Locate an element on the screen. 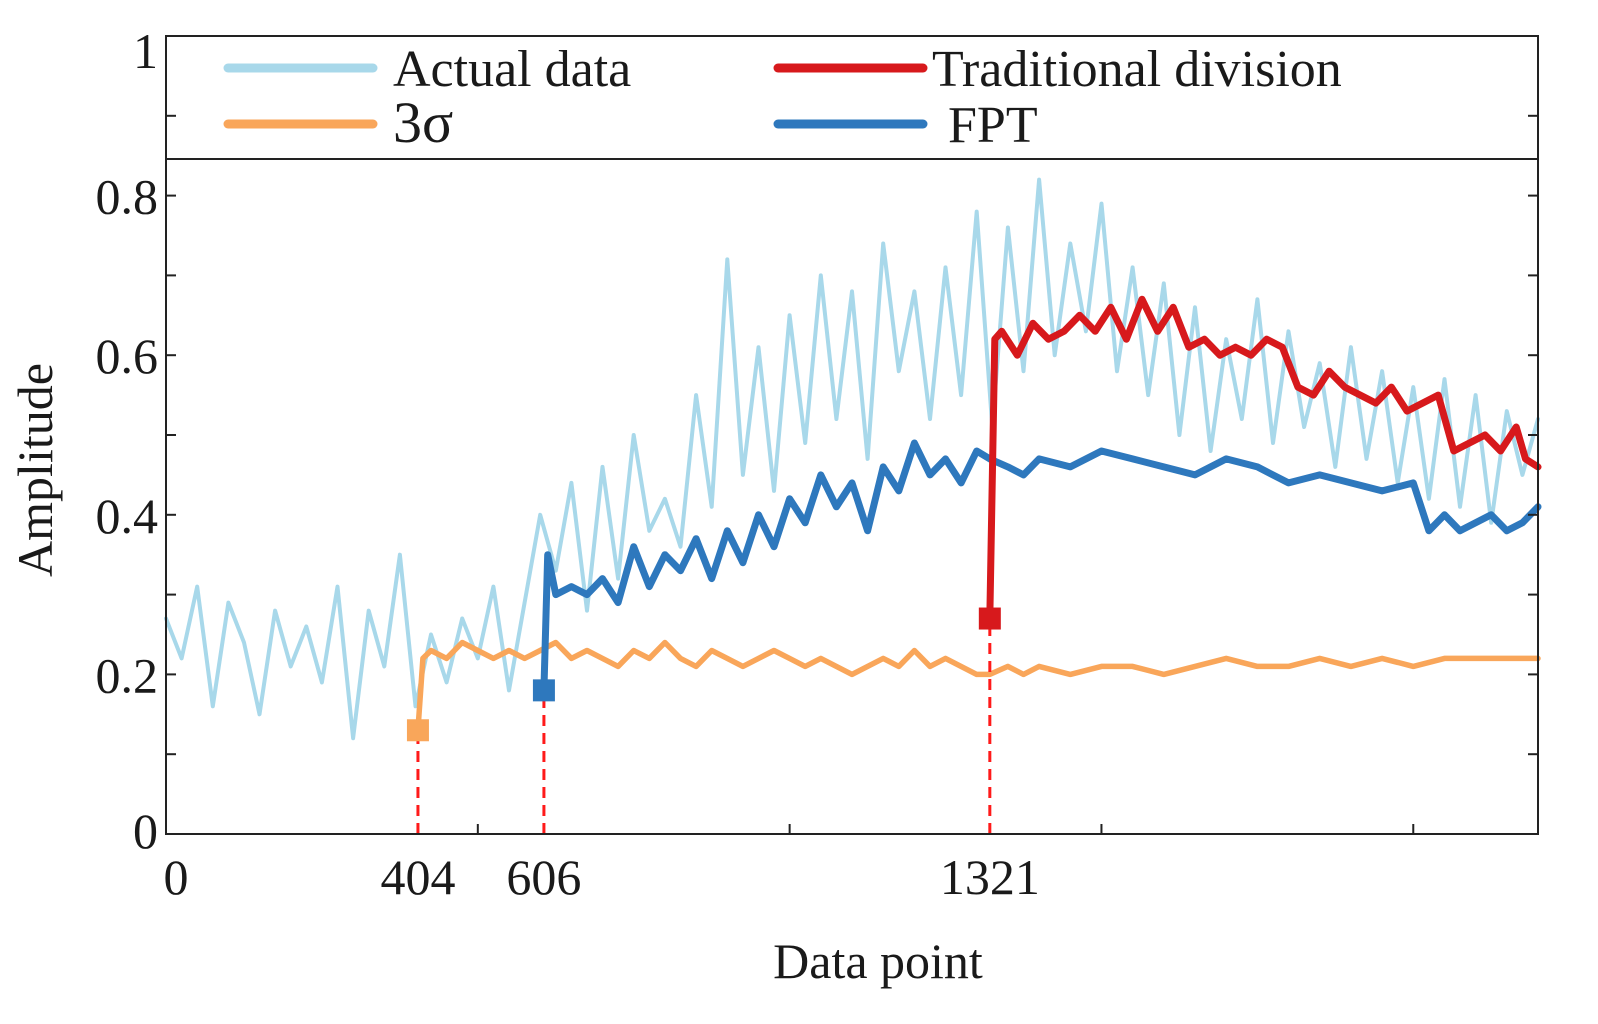 The width and height of the screenshot is (1598, 1024). legend-label-fpt: FPT is located at coordinates (993, 125).